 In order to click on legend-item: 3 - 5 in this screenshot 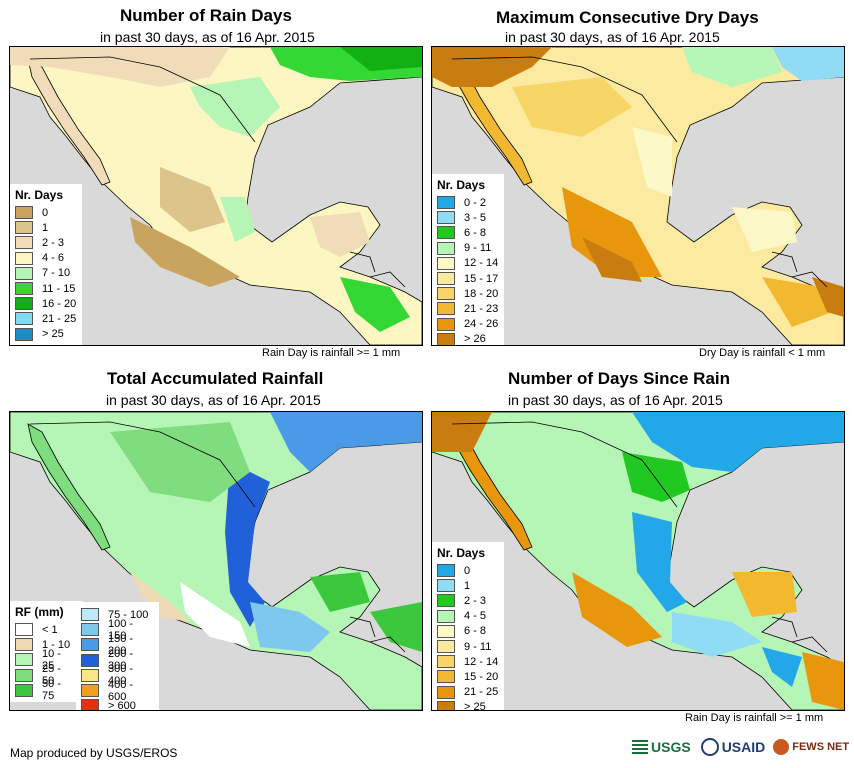, I will do `click(467, 217)`.